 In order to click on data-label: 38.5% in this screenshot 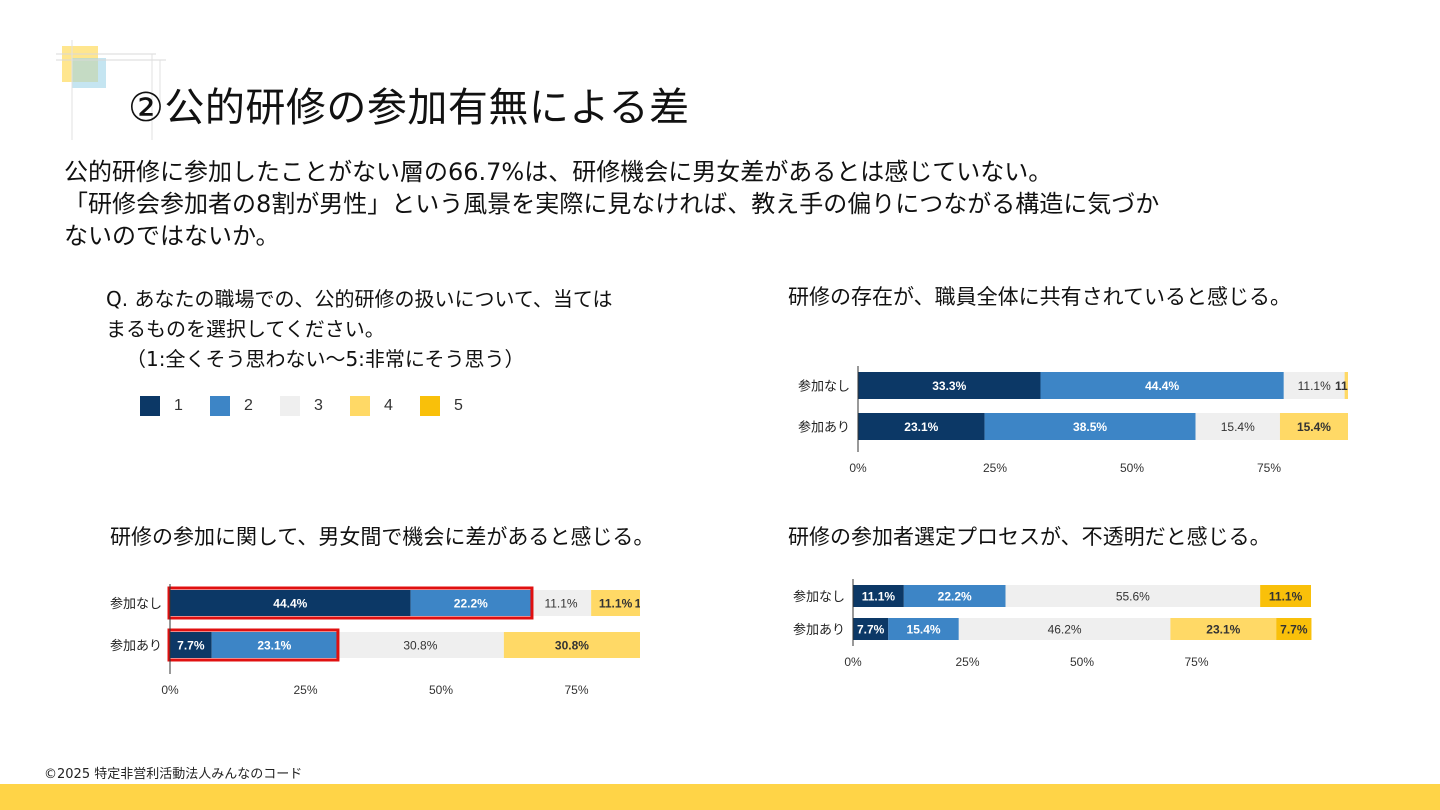, I will do `click(1090, 427)`.